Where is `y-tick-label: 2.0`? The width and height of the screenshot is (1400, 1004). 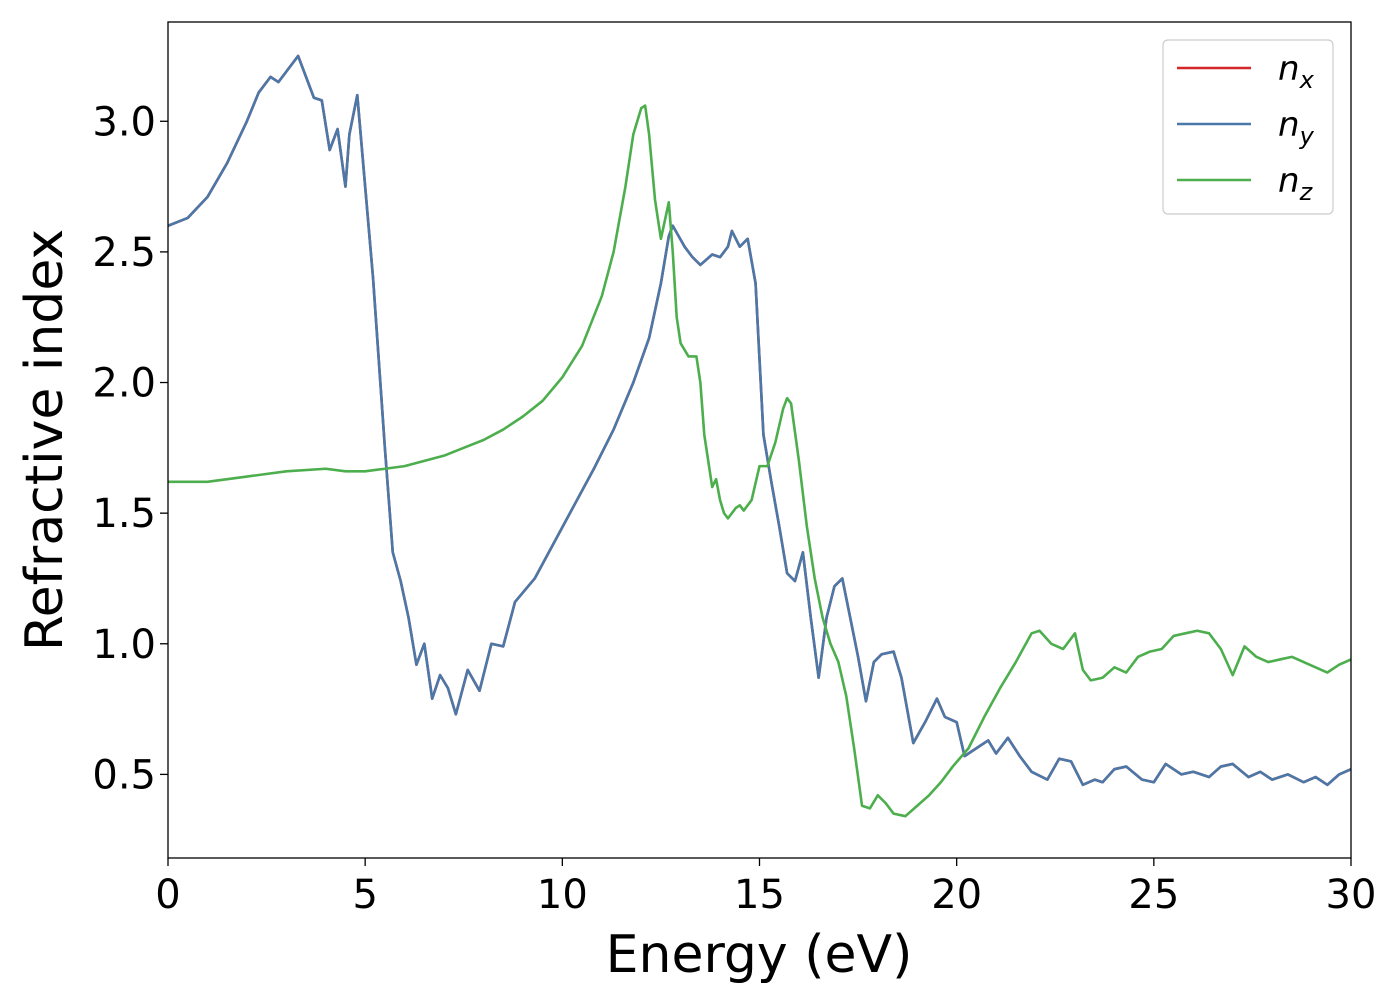
y-tick-label: 2.0 is located at coordinates (124, 384).